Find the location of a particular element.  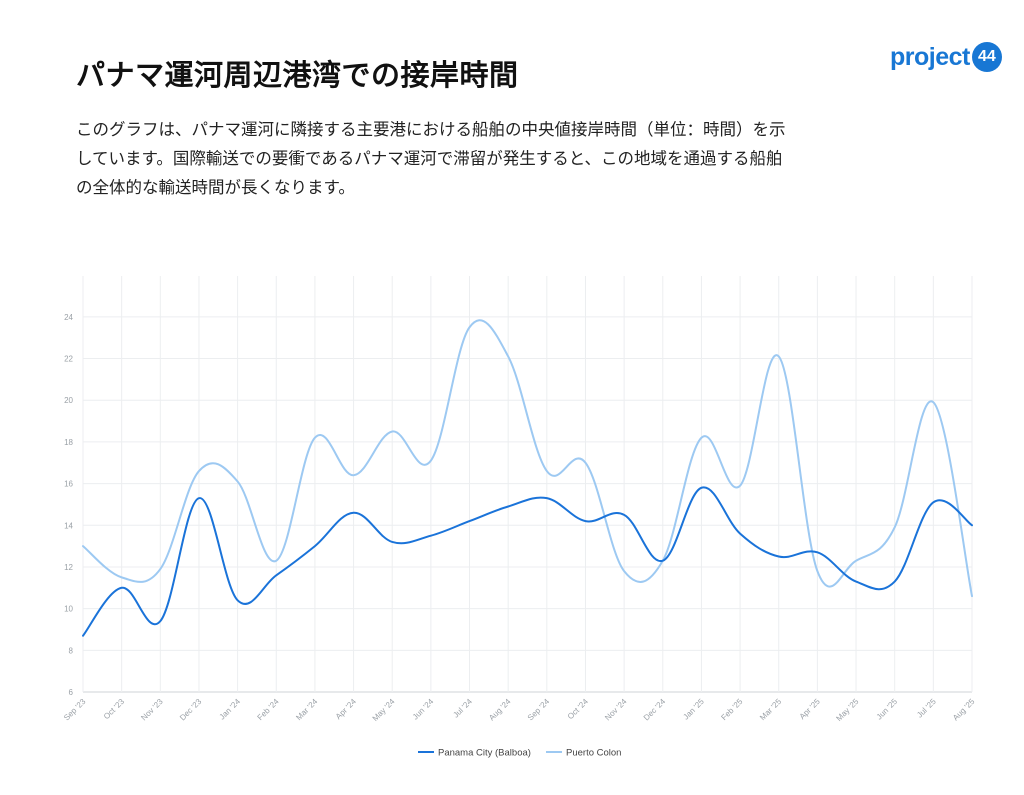

y-tick-label: 6 is located at coordinates (71, 692).